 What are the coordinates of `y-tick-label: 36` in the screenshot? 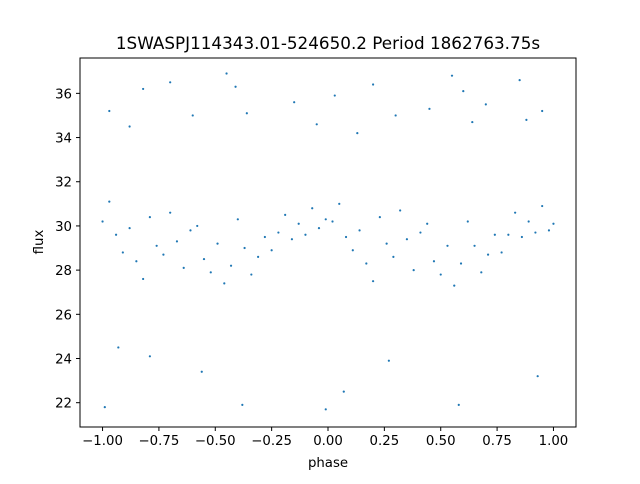 It's located at (63, 94).